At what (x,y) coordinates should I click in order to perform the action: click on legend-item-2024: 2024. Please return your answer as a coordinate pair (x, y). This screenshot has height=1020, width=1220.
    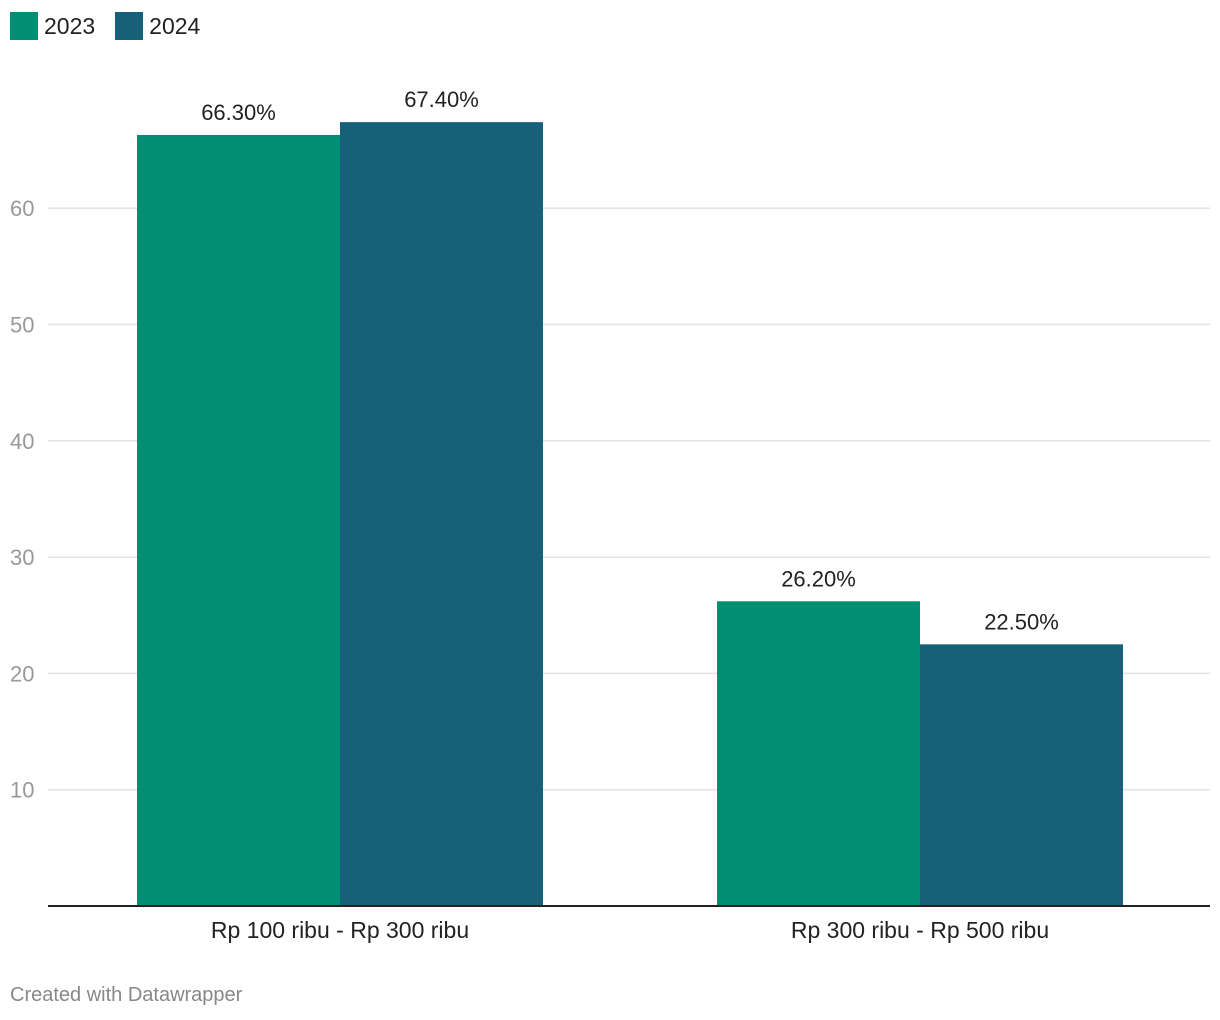
    Looking at the image, I should click on (157, 26).